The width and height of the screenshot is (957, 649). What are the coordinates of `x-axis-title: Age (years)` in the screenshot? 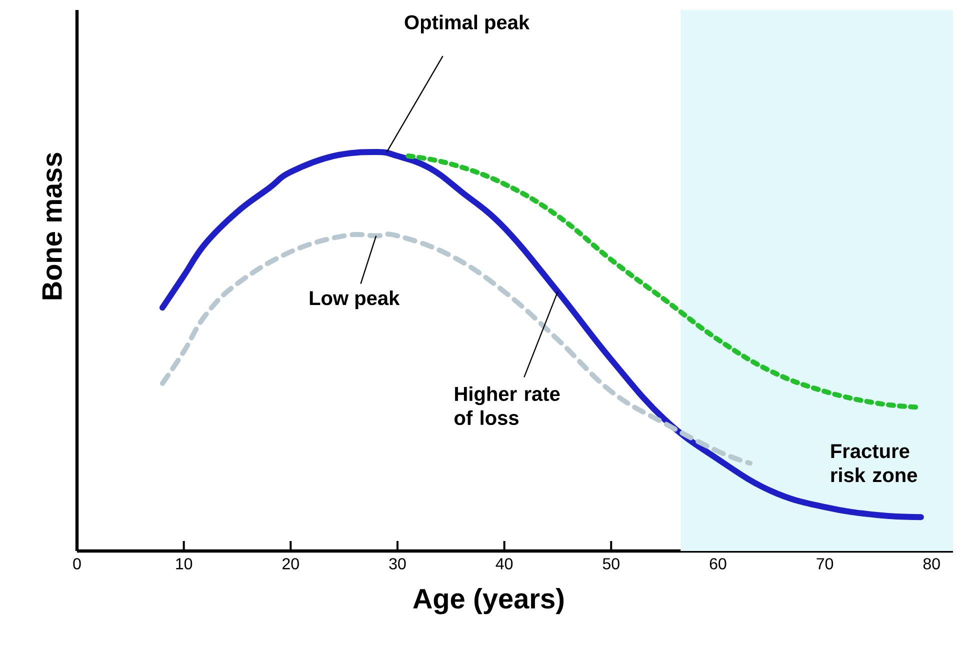 It's located at (488, 601).